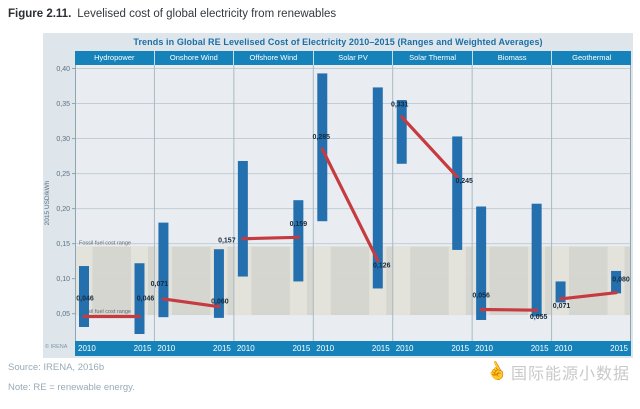  Describe the element at coordinates (481, 295) in the screenshot. I see `avg-label-2010: 0,056` at that location.